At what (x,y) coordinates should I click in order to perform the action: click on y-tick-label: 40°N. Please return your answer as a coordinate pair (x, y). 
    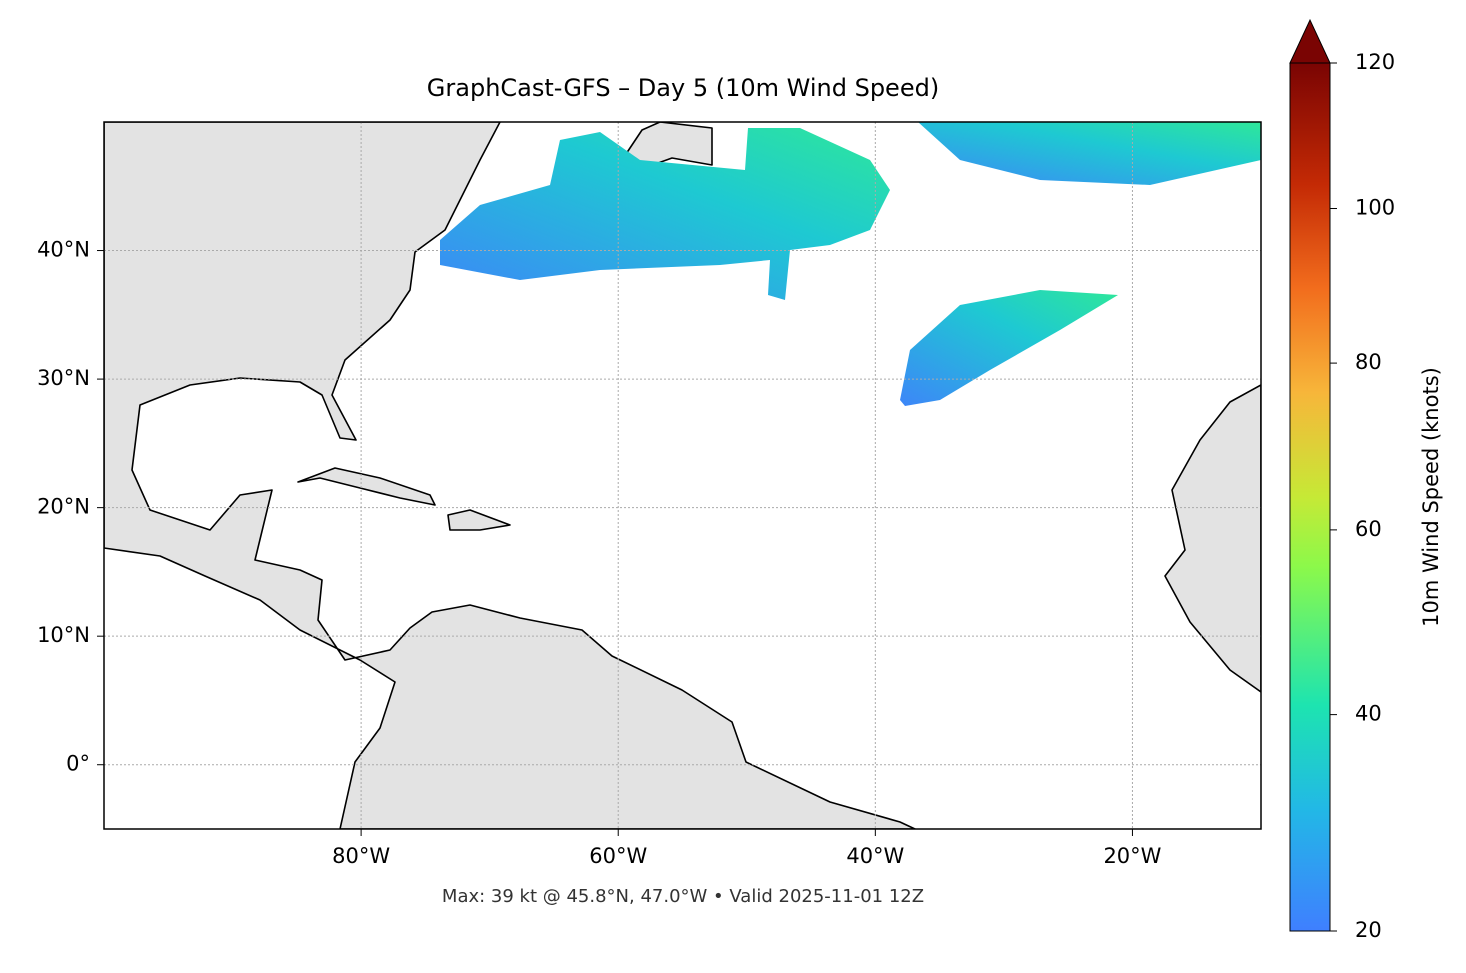
    Looking at the image, I should click on (63, 250).